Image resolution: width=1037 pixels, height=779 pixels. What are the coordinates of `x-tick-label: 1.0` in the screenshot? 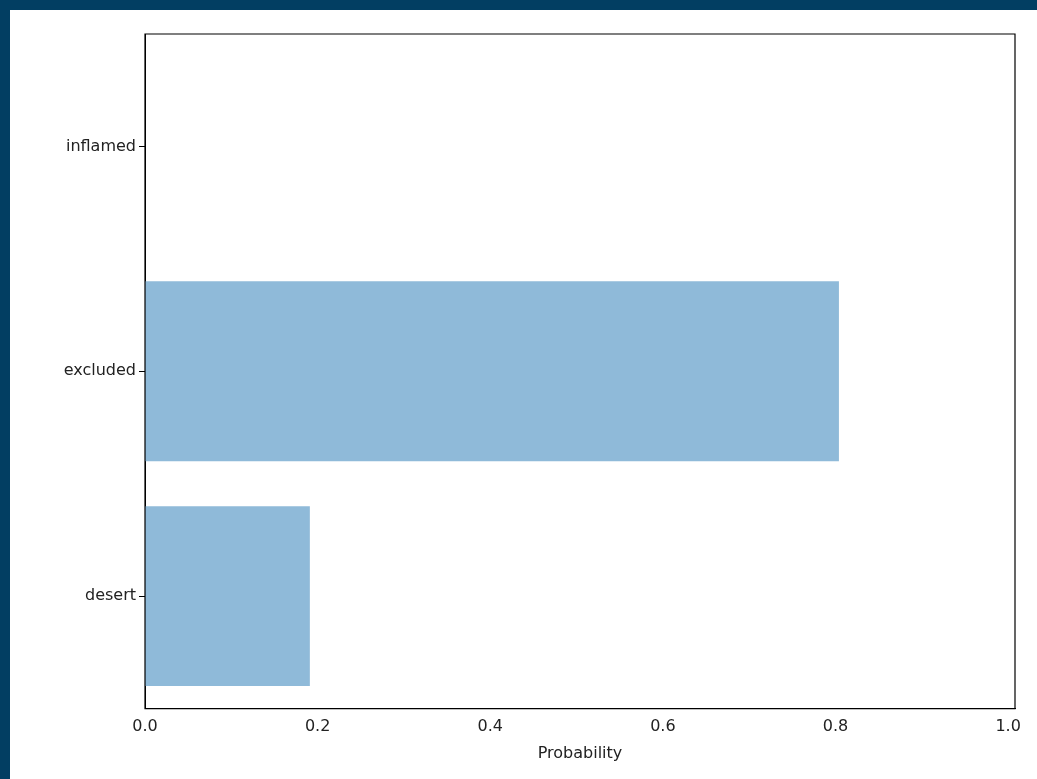 It's located at (1008, 726).